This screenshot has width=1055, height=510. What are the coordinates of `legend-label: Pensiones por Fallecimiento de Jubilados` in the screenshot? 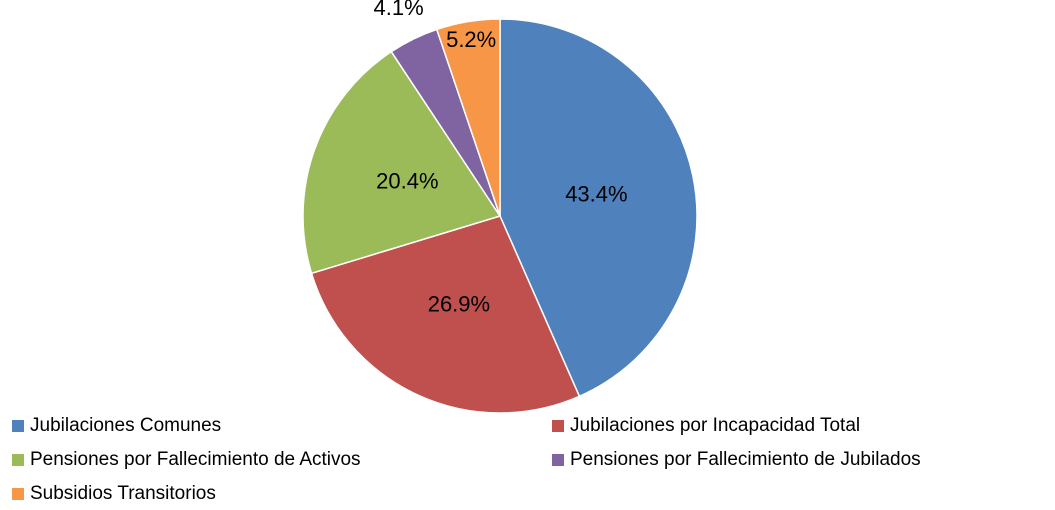 It's located at (745, 459).